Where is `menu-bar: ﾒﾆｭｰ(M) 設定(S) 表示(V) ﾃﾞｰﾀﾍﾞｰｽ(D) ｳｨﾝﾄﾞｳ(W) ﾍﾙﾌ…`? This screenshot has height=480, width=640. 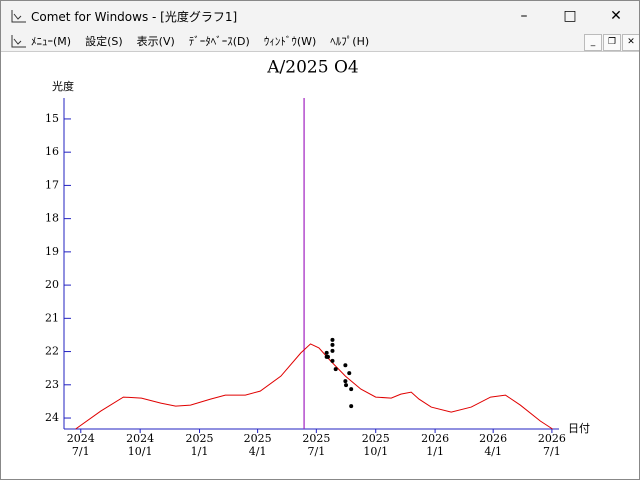
menu-bar: ﾒﾆｭｰ(M) 設定(S) 表示(V) ﾃﾞｰﾀﾍﾞｰｽ(D) ｳｨﾝﾄﾞｳ(W) ﾍﾙﾌ… is located at coordinates (320, 41).